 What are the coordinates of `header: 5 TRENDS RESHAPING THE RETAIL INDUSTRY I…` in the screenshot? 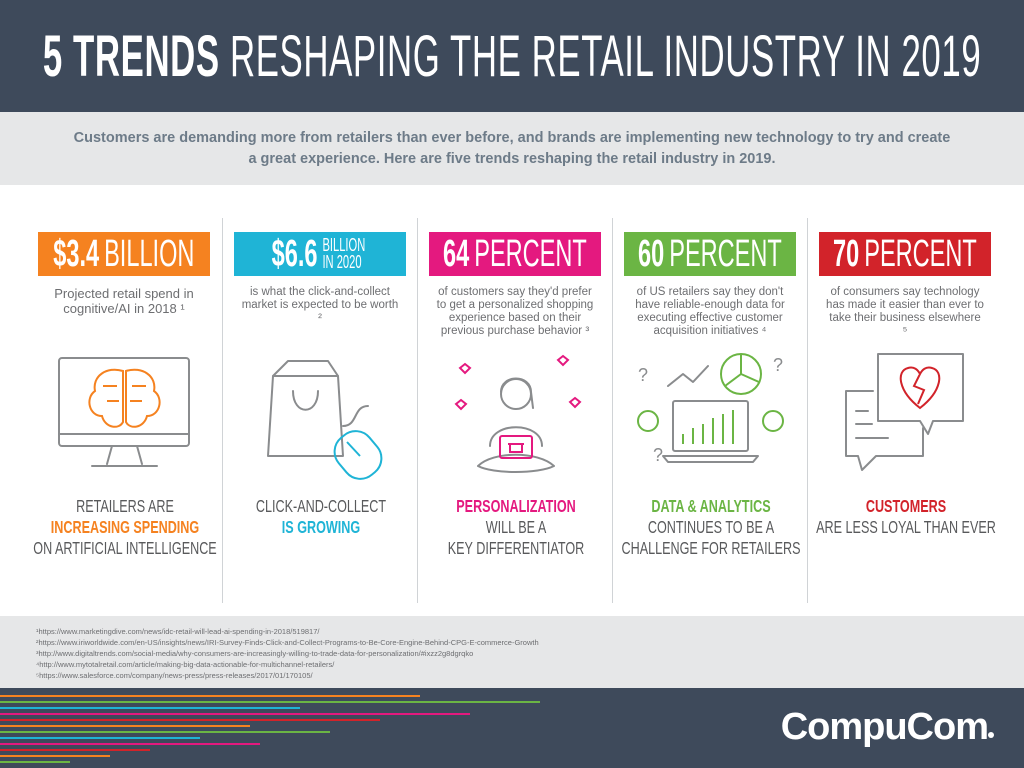 It's located at (512, 56).